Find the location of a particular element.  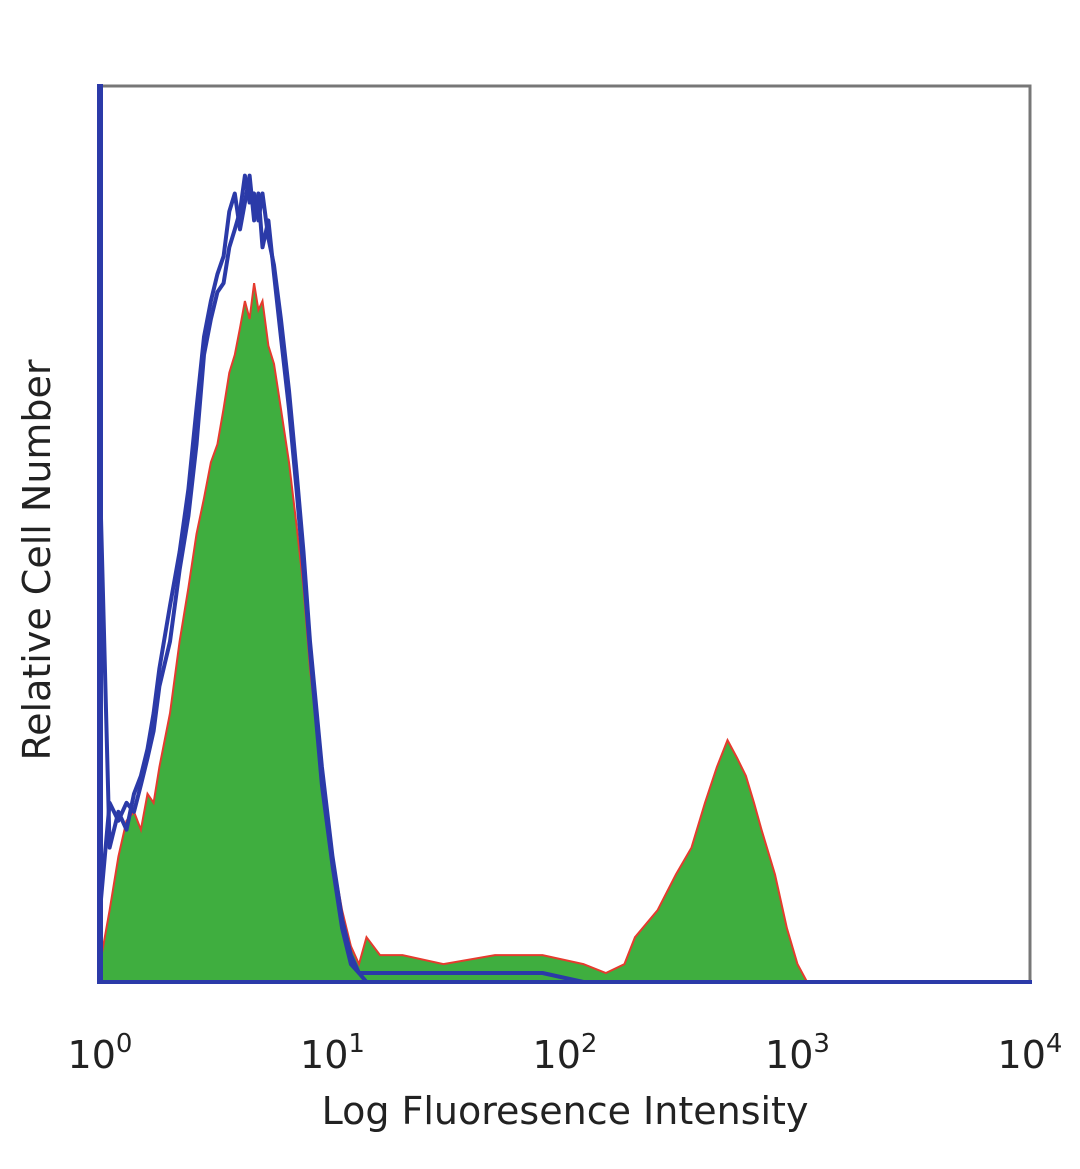

x-tick-label: 103 is located at coordinates (797, 1053).